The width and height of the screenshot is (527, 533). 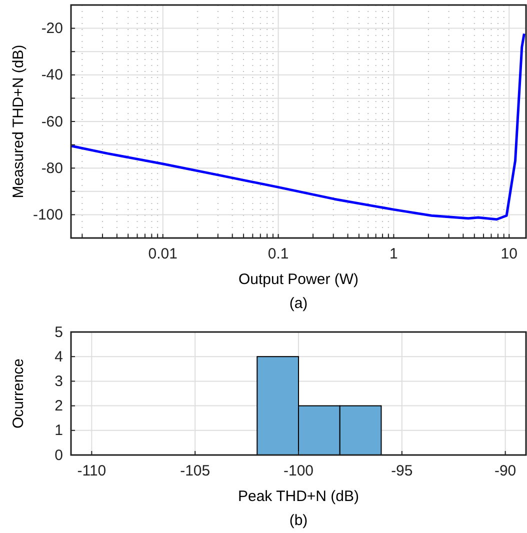 I want to click on x-tick-label: -110, so click(x=91, y=471).